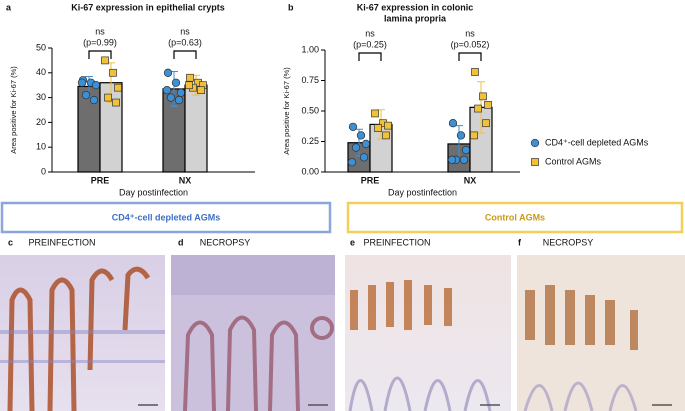  What do you see at coordinates (185, 42) in the screenshot?
I see `significance-label: (p=0.63)` at bounding box center [185, 42].